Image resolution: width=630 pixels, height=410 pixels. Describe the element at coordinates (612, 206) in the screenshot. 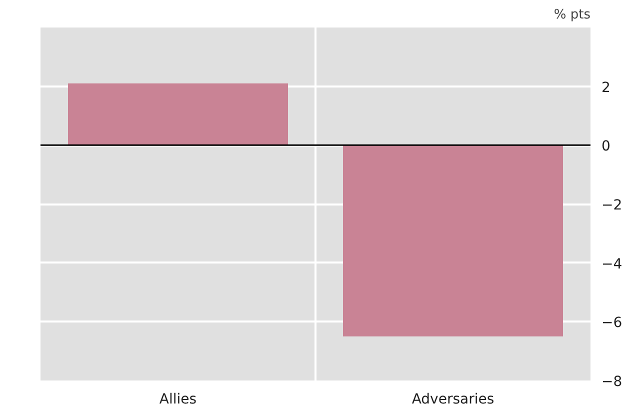

I see `y-tick-label: −2` at that location.